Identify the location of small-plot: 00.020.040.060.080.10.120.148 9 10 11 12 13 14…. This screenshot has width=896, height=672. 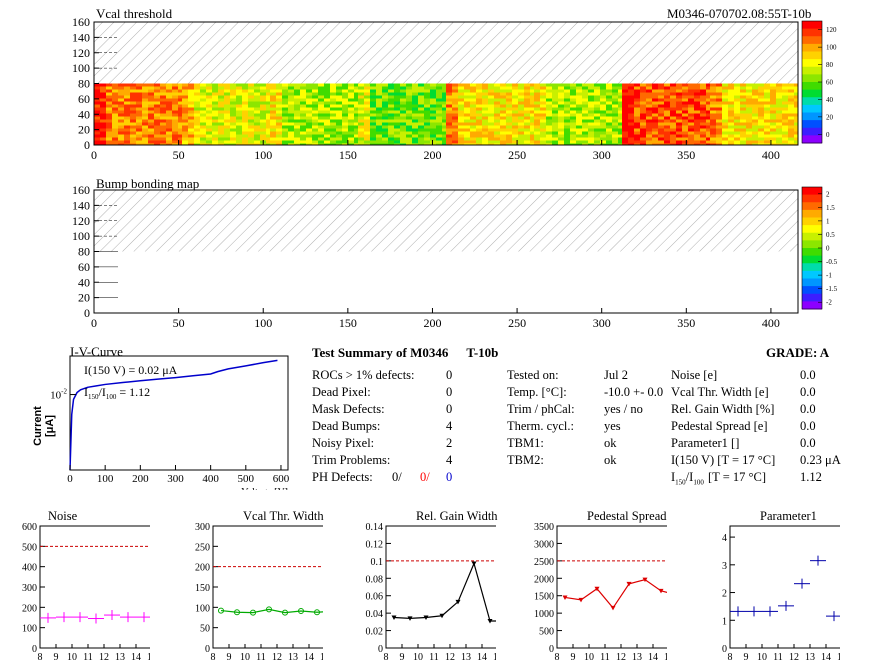
(431, 592).